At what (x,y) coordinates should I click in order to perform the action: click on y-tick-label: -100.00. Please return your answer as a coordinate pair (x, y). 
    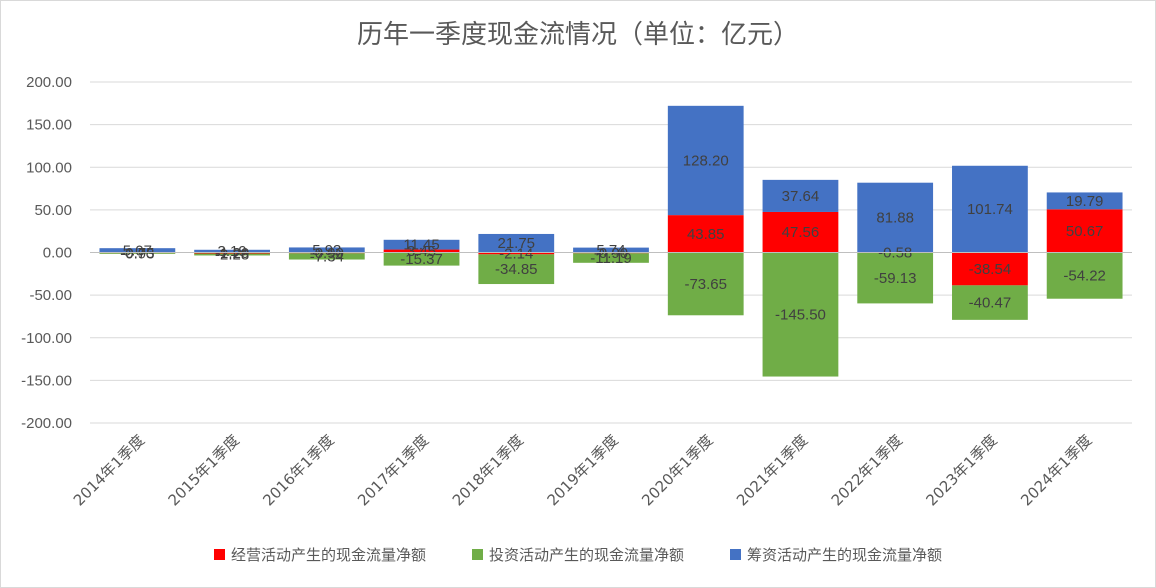
    Looking at the image, I should click on (46, 338).